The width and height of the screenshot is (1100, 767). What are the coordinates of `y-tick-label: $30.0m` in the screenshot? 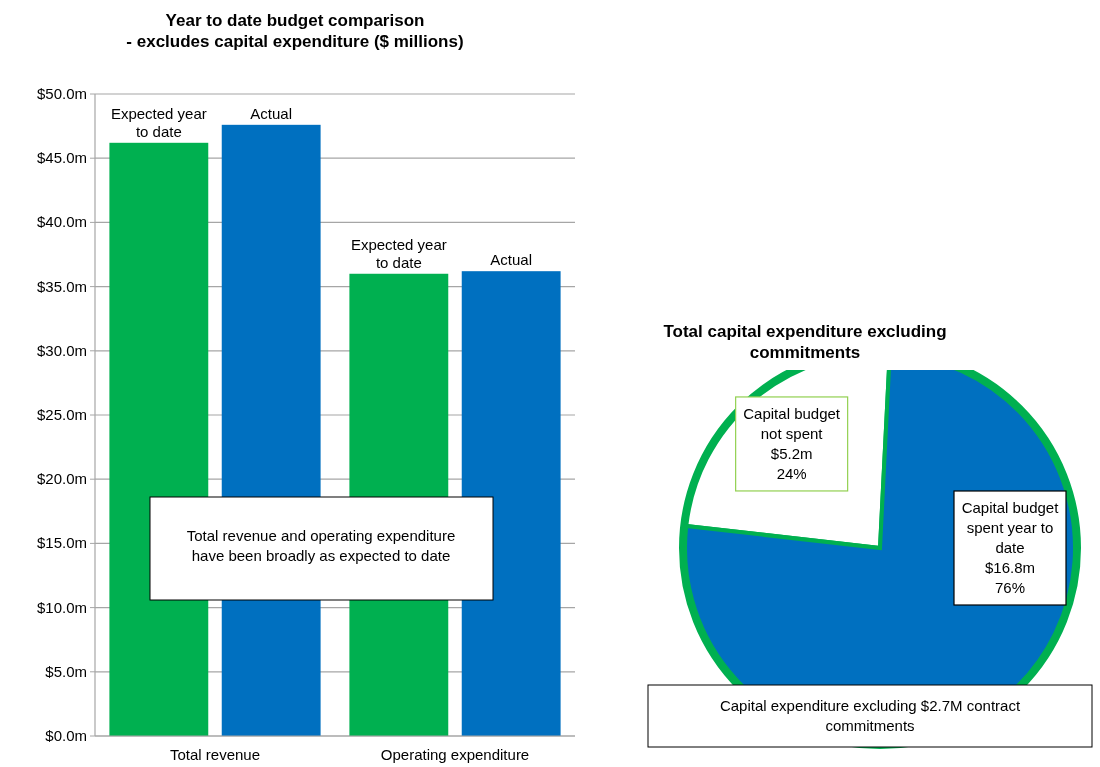 It's located at (61, 350).